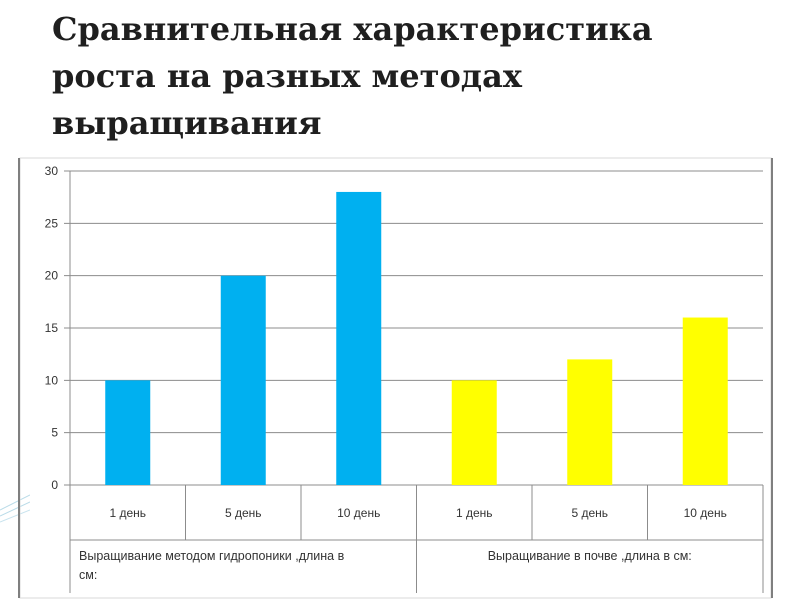  I want to click on y-tick-label: 30, so click(52, 171).